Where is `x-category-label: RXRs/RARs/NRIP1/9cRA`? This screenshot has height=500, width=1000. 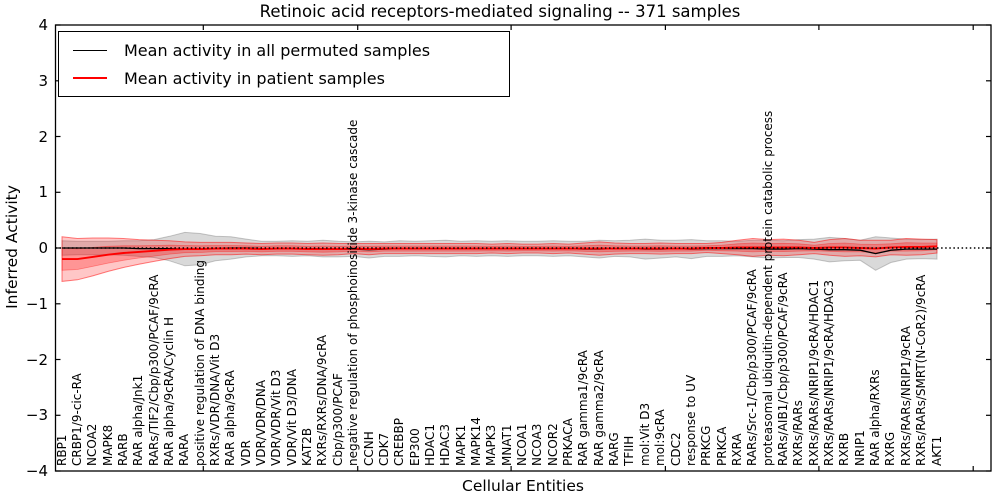
x-category-label: RXRs/RARs/NRIP1/9cRA is located at coordinates (905, 396).